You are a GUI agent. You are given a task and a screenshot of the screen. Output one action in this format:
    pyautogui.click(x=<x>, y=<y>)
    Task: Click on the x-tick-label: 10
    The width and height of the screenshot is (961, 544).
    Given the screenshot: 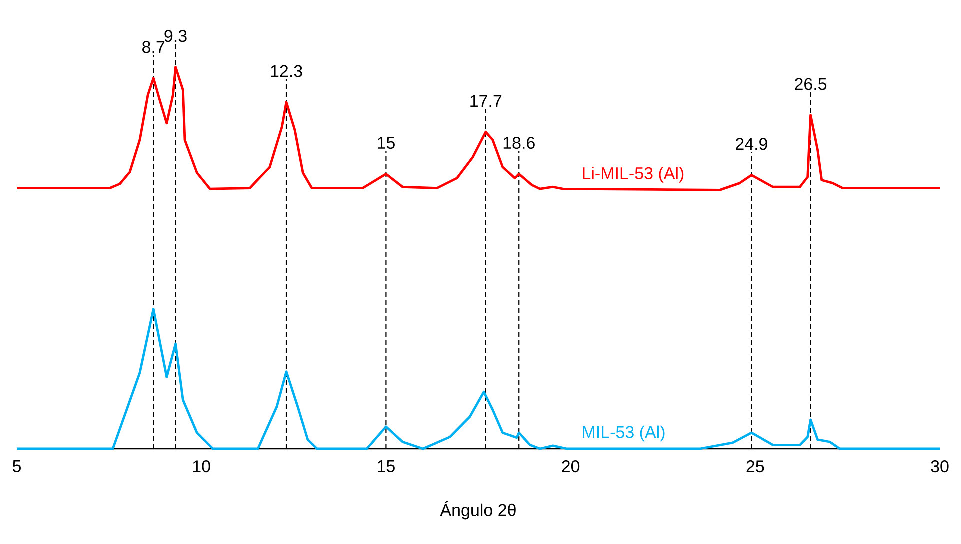 What is the action you would take?
    pyautogui.click(x=201, y=466)
    